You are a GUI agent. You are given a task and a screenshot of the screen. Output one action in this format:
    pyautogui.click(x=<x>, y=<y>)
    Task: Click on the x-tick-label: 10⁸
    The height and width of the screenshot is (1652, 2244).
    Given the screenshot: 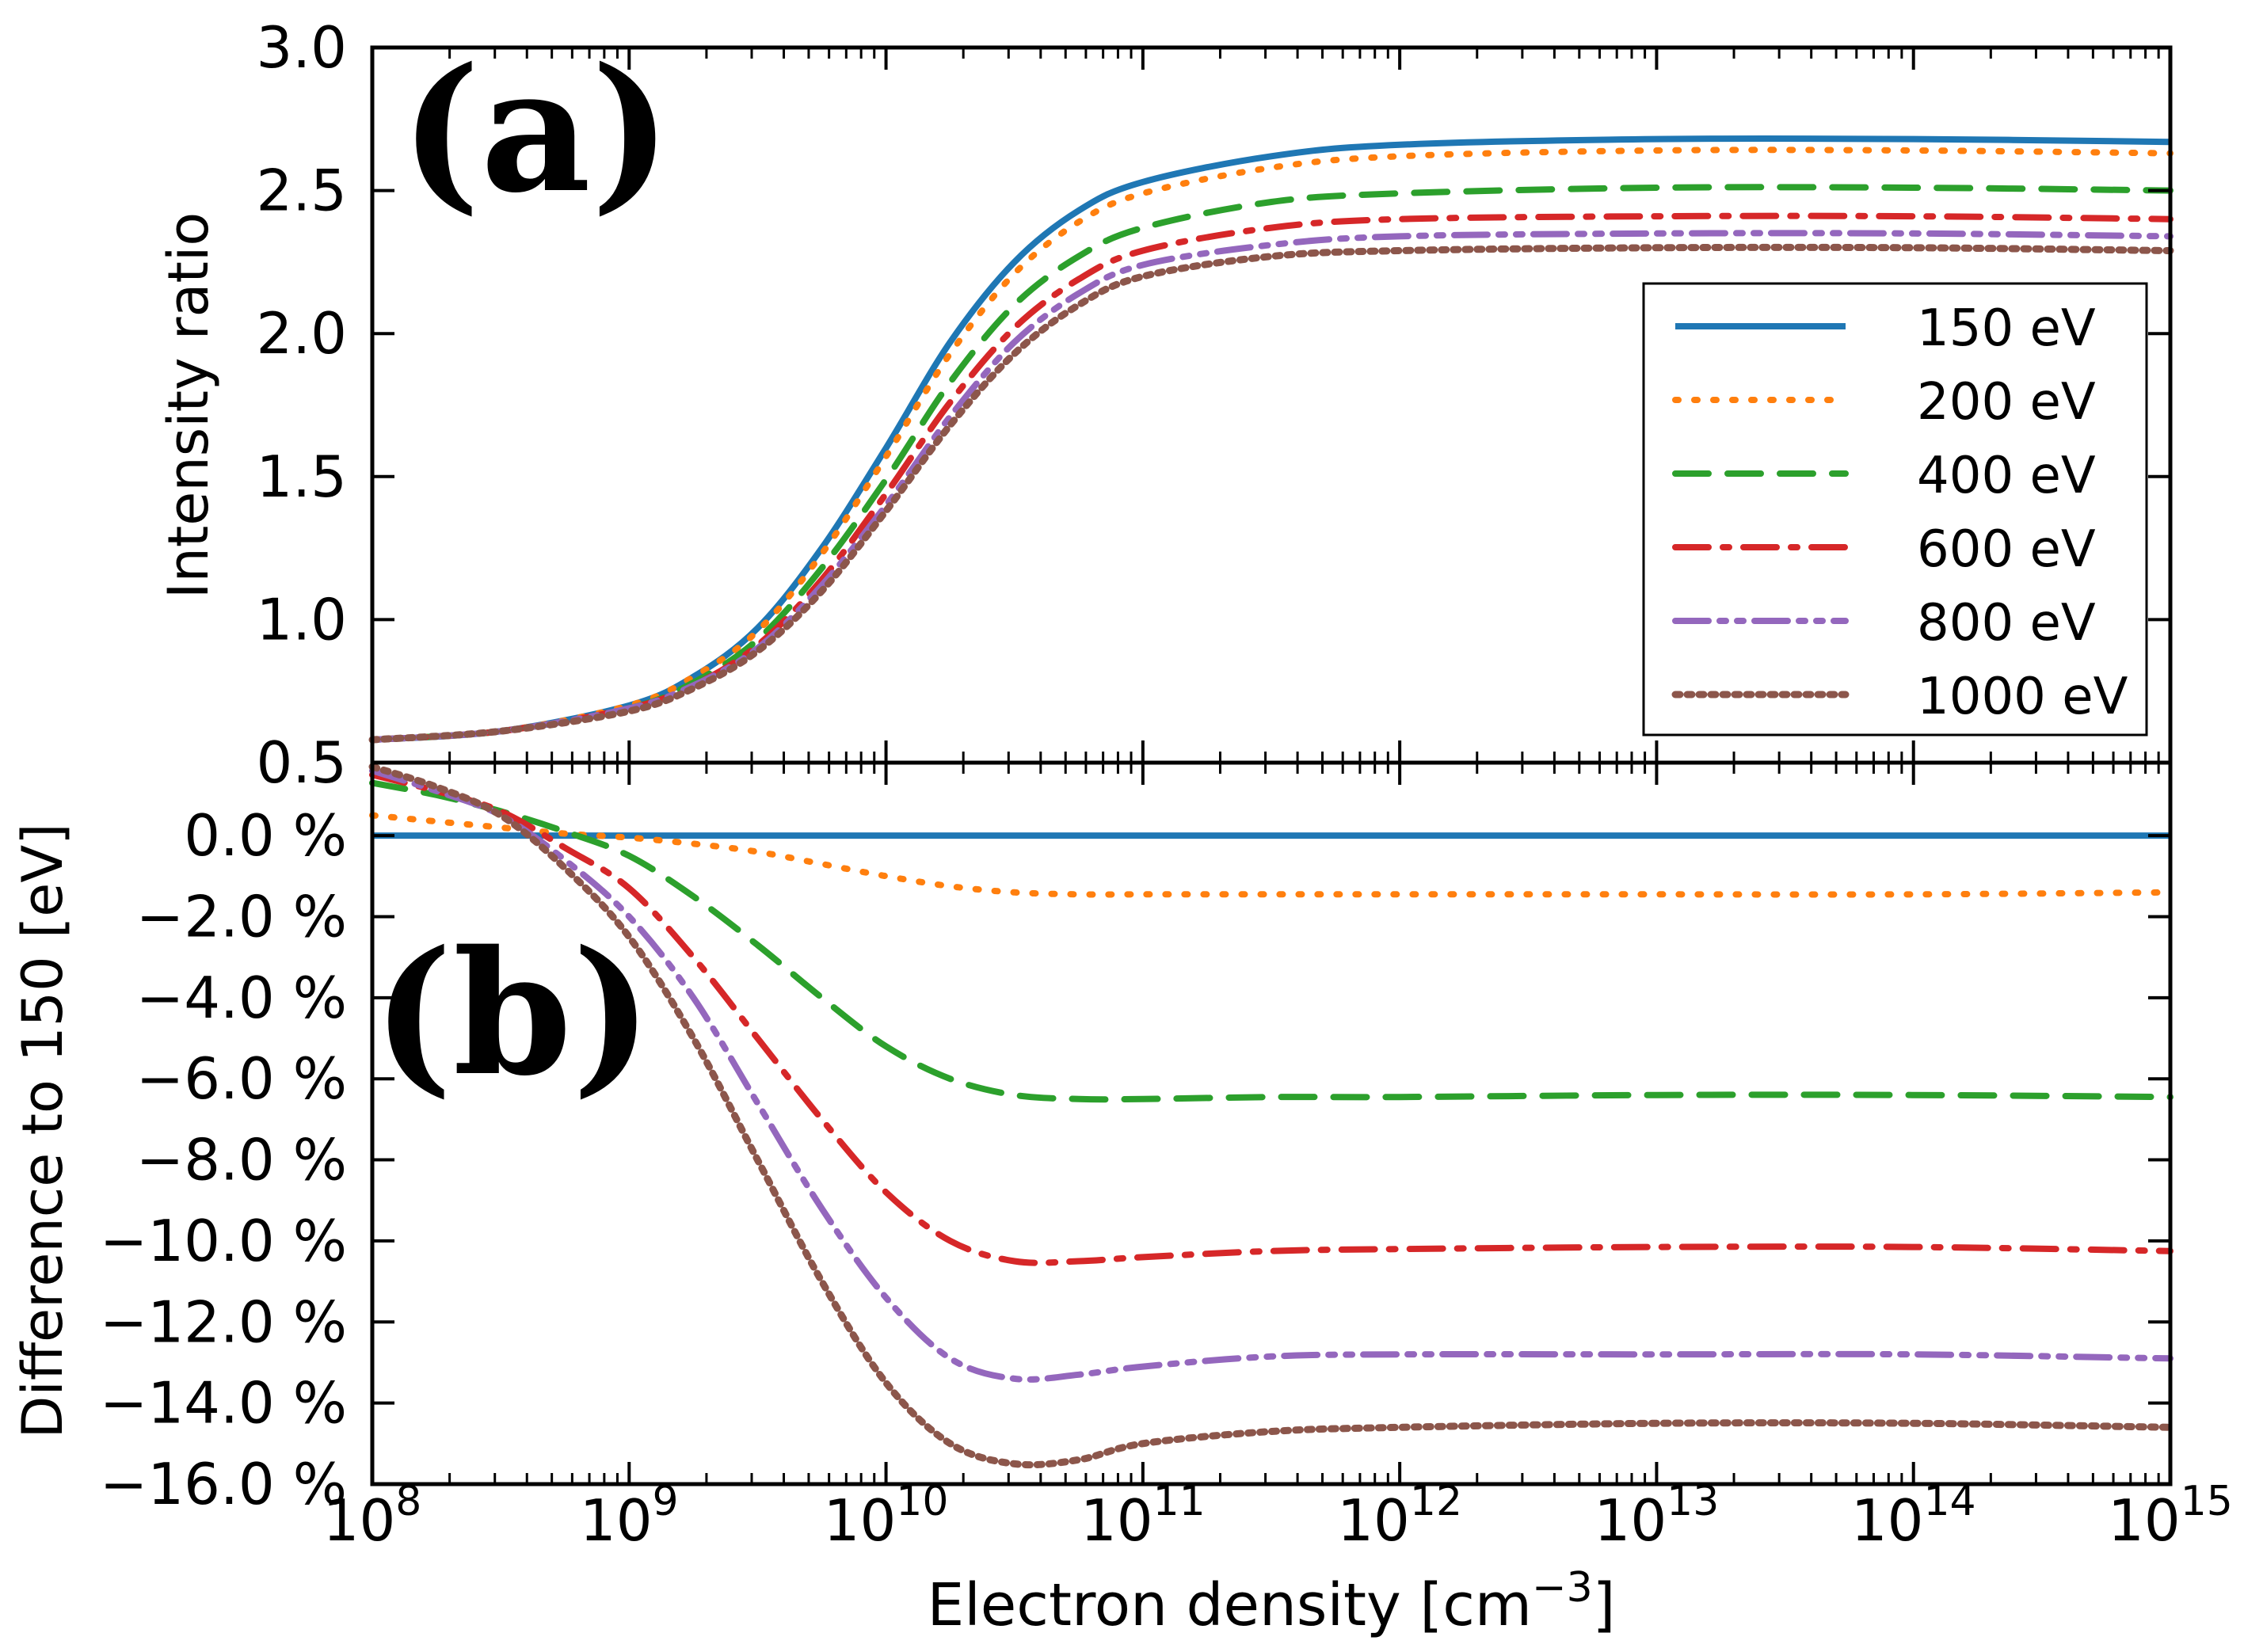 What is the action you would take?
    pyautogui.click(x=372, y=1516)
    